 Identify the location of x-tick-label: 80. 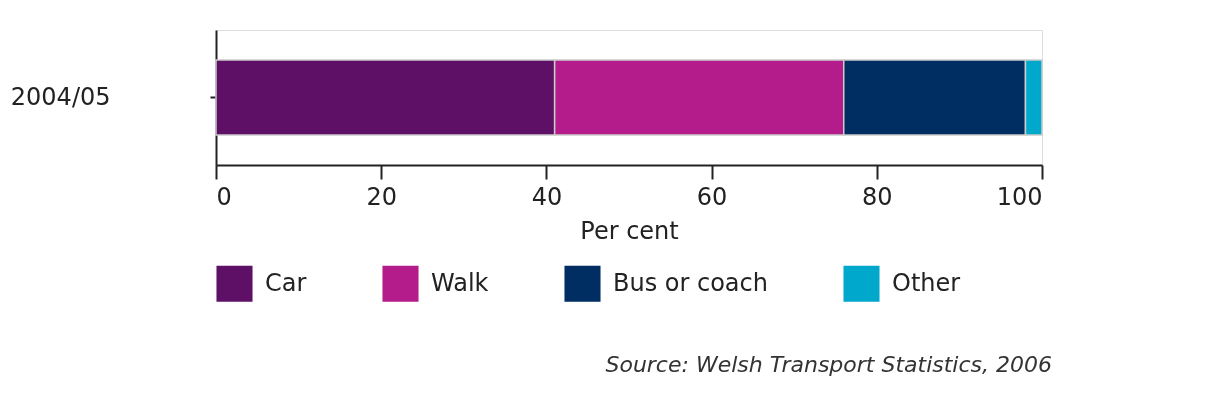
(877, 196).